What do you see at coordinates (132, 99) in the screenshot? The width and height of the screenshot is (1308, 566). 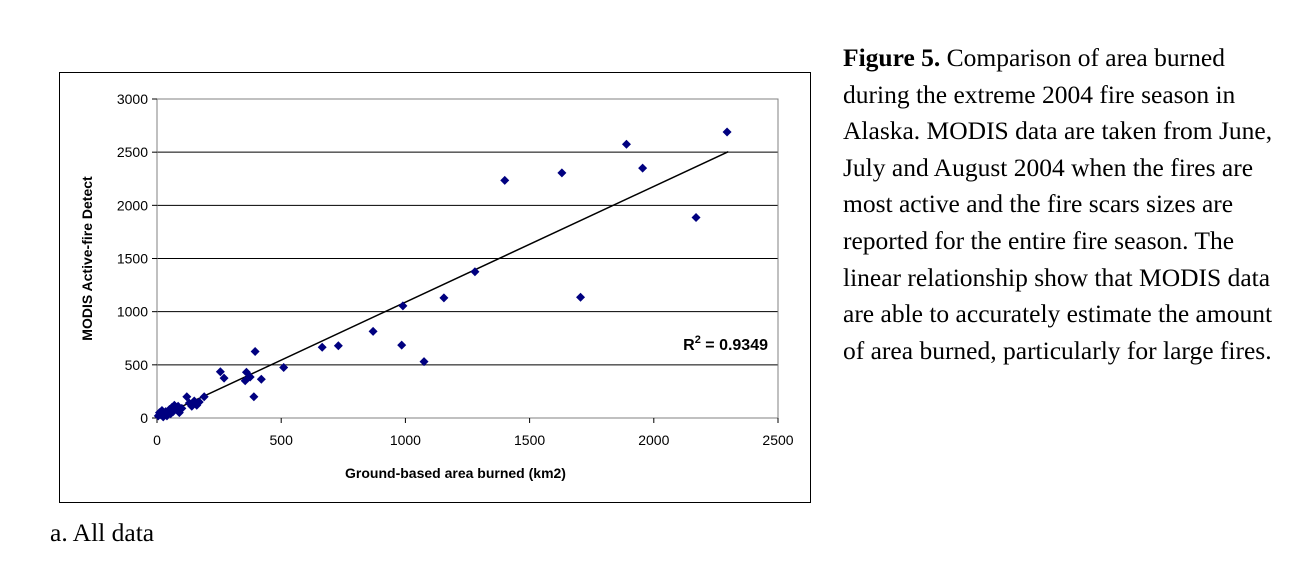 I see `y-tick-label: 3000` at bounding box center [132, 99].